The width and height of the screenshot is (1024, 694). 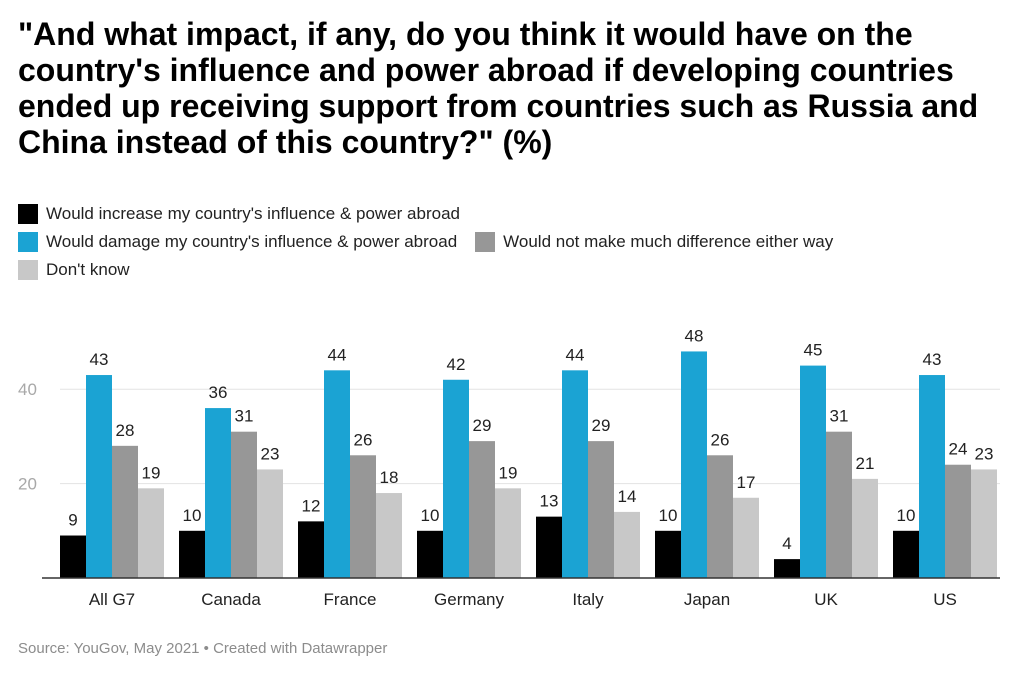 What do you see at coordinates (389, 477) in the screenshot?
I see `value-label-france-series-3: 18` at bounding box center [389, 477].